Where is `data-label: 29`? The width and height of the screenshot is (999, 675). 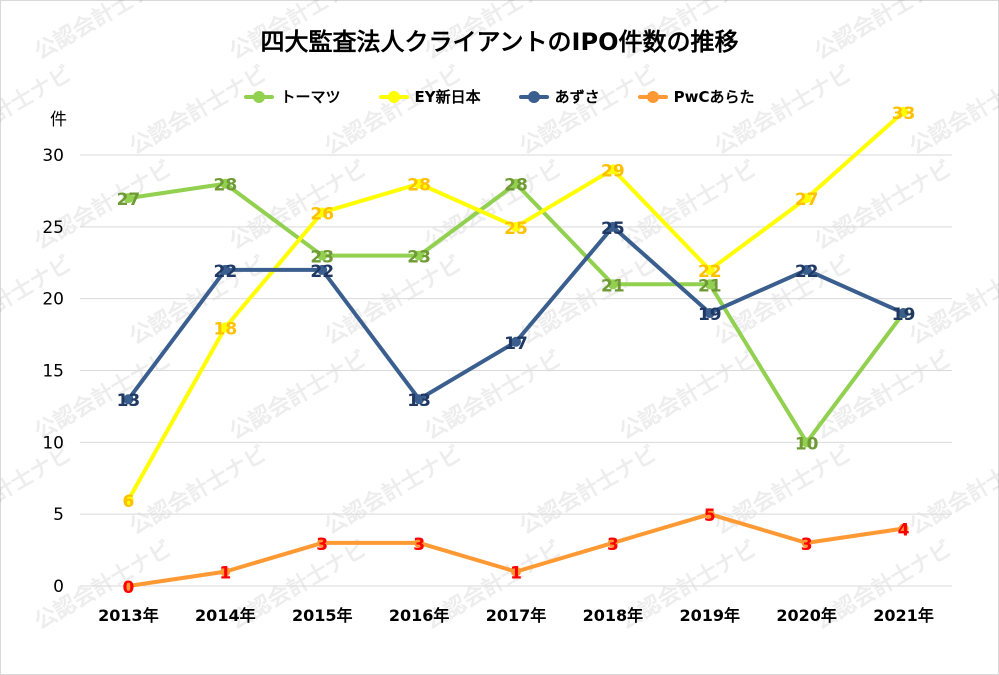 data-label: 29 is located at coordinates (613, 171).